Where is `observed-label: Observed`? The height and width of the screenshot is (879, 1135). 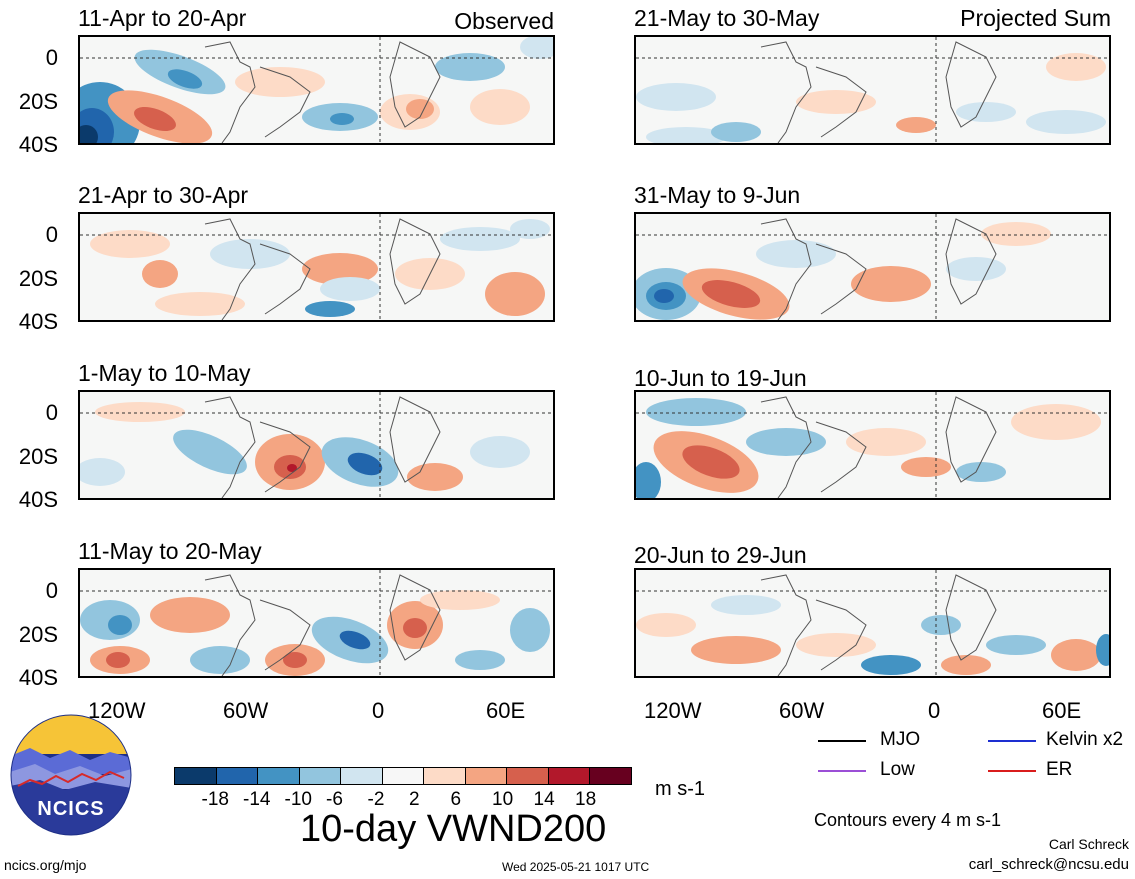
observed-label: Observed is located at coordinates (504, 21).